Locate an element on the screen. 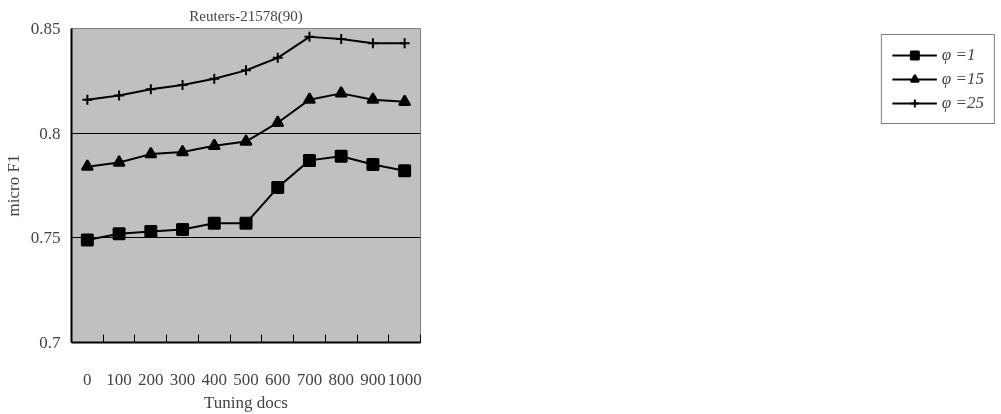 The image size is (1001, 414). x-tick-label: 200 is located at coordinates (151, 379).